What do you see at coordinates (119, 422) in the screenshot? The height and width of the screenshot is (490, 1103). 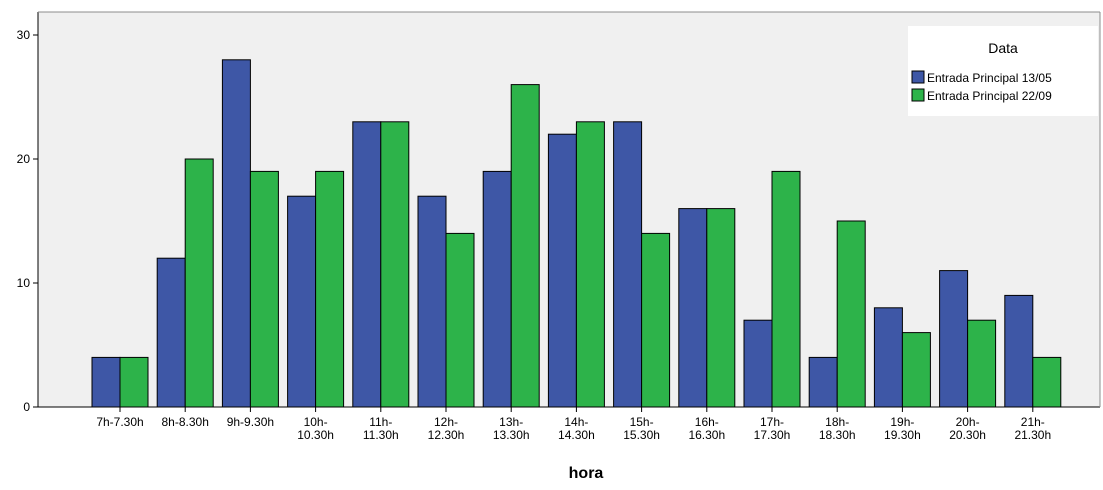 I see `x-tick-label: 7h-7.30h` at bounding box center [119, 422].